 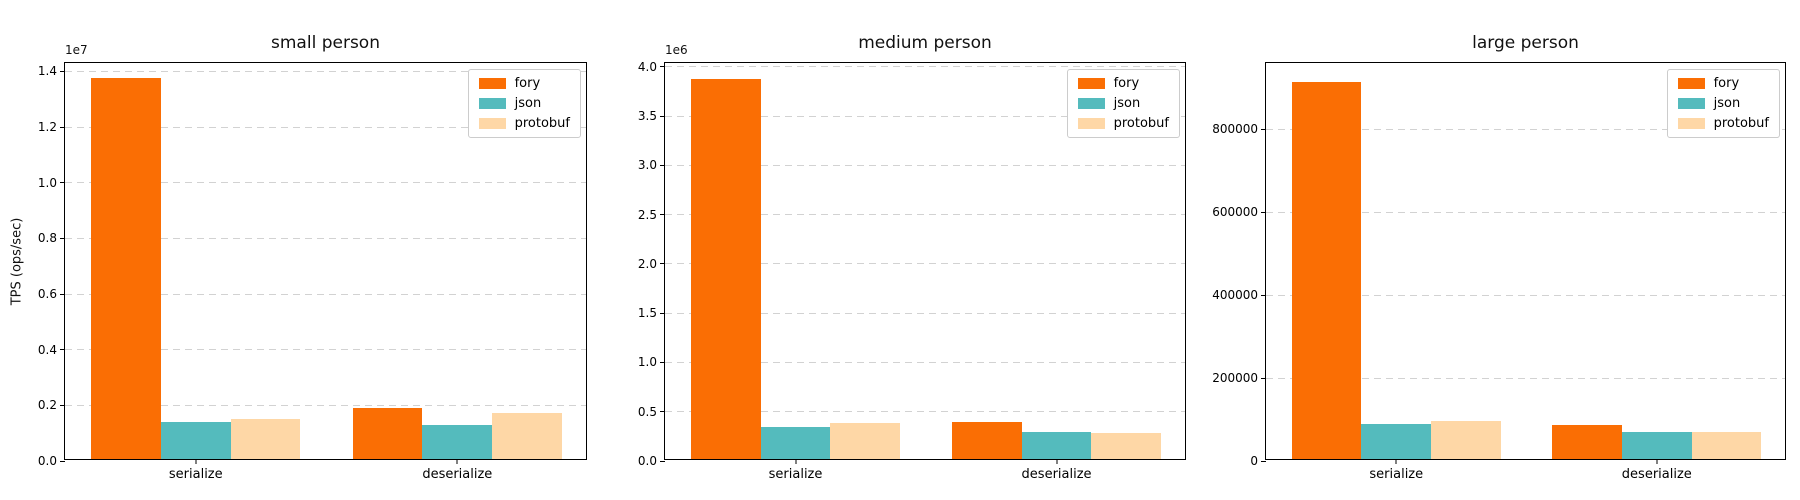 I want to click on y-tick-label: 1.0, so click(x=647, y=362).